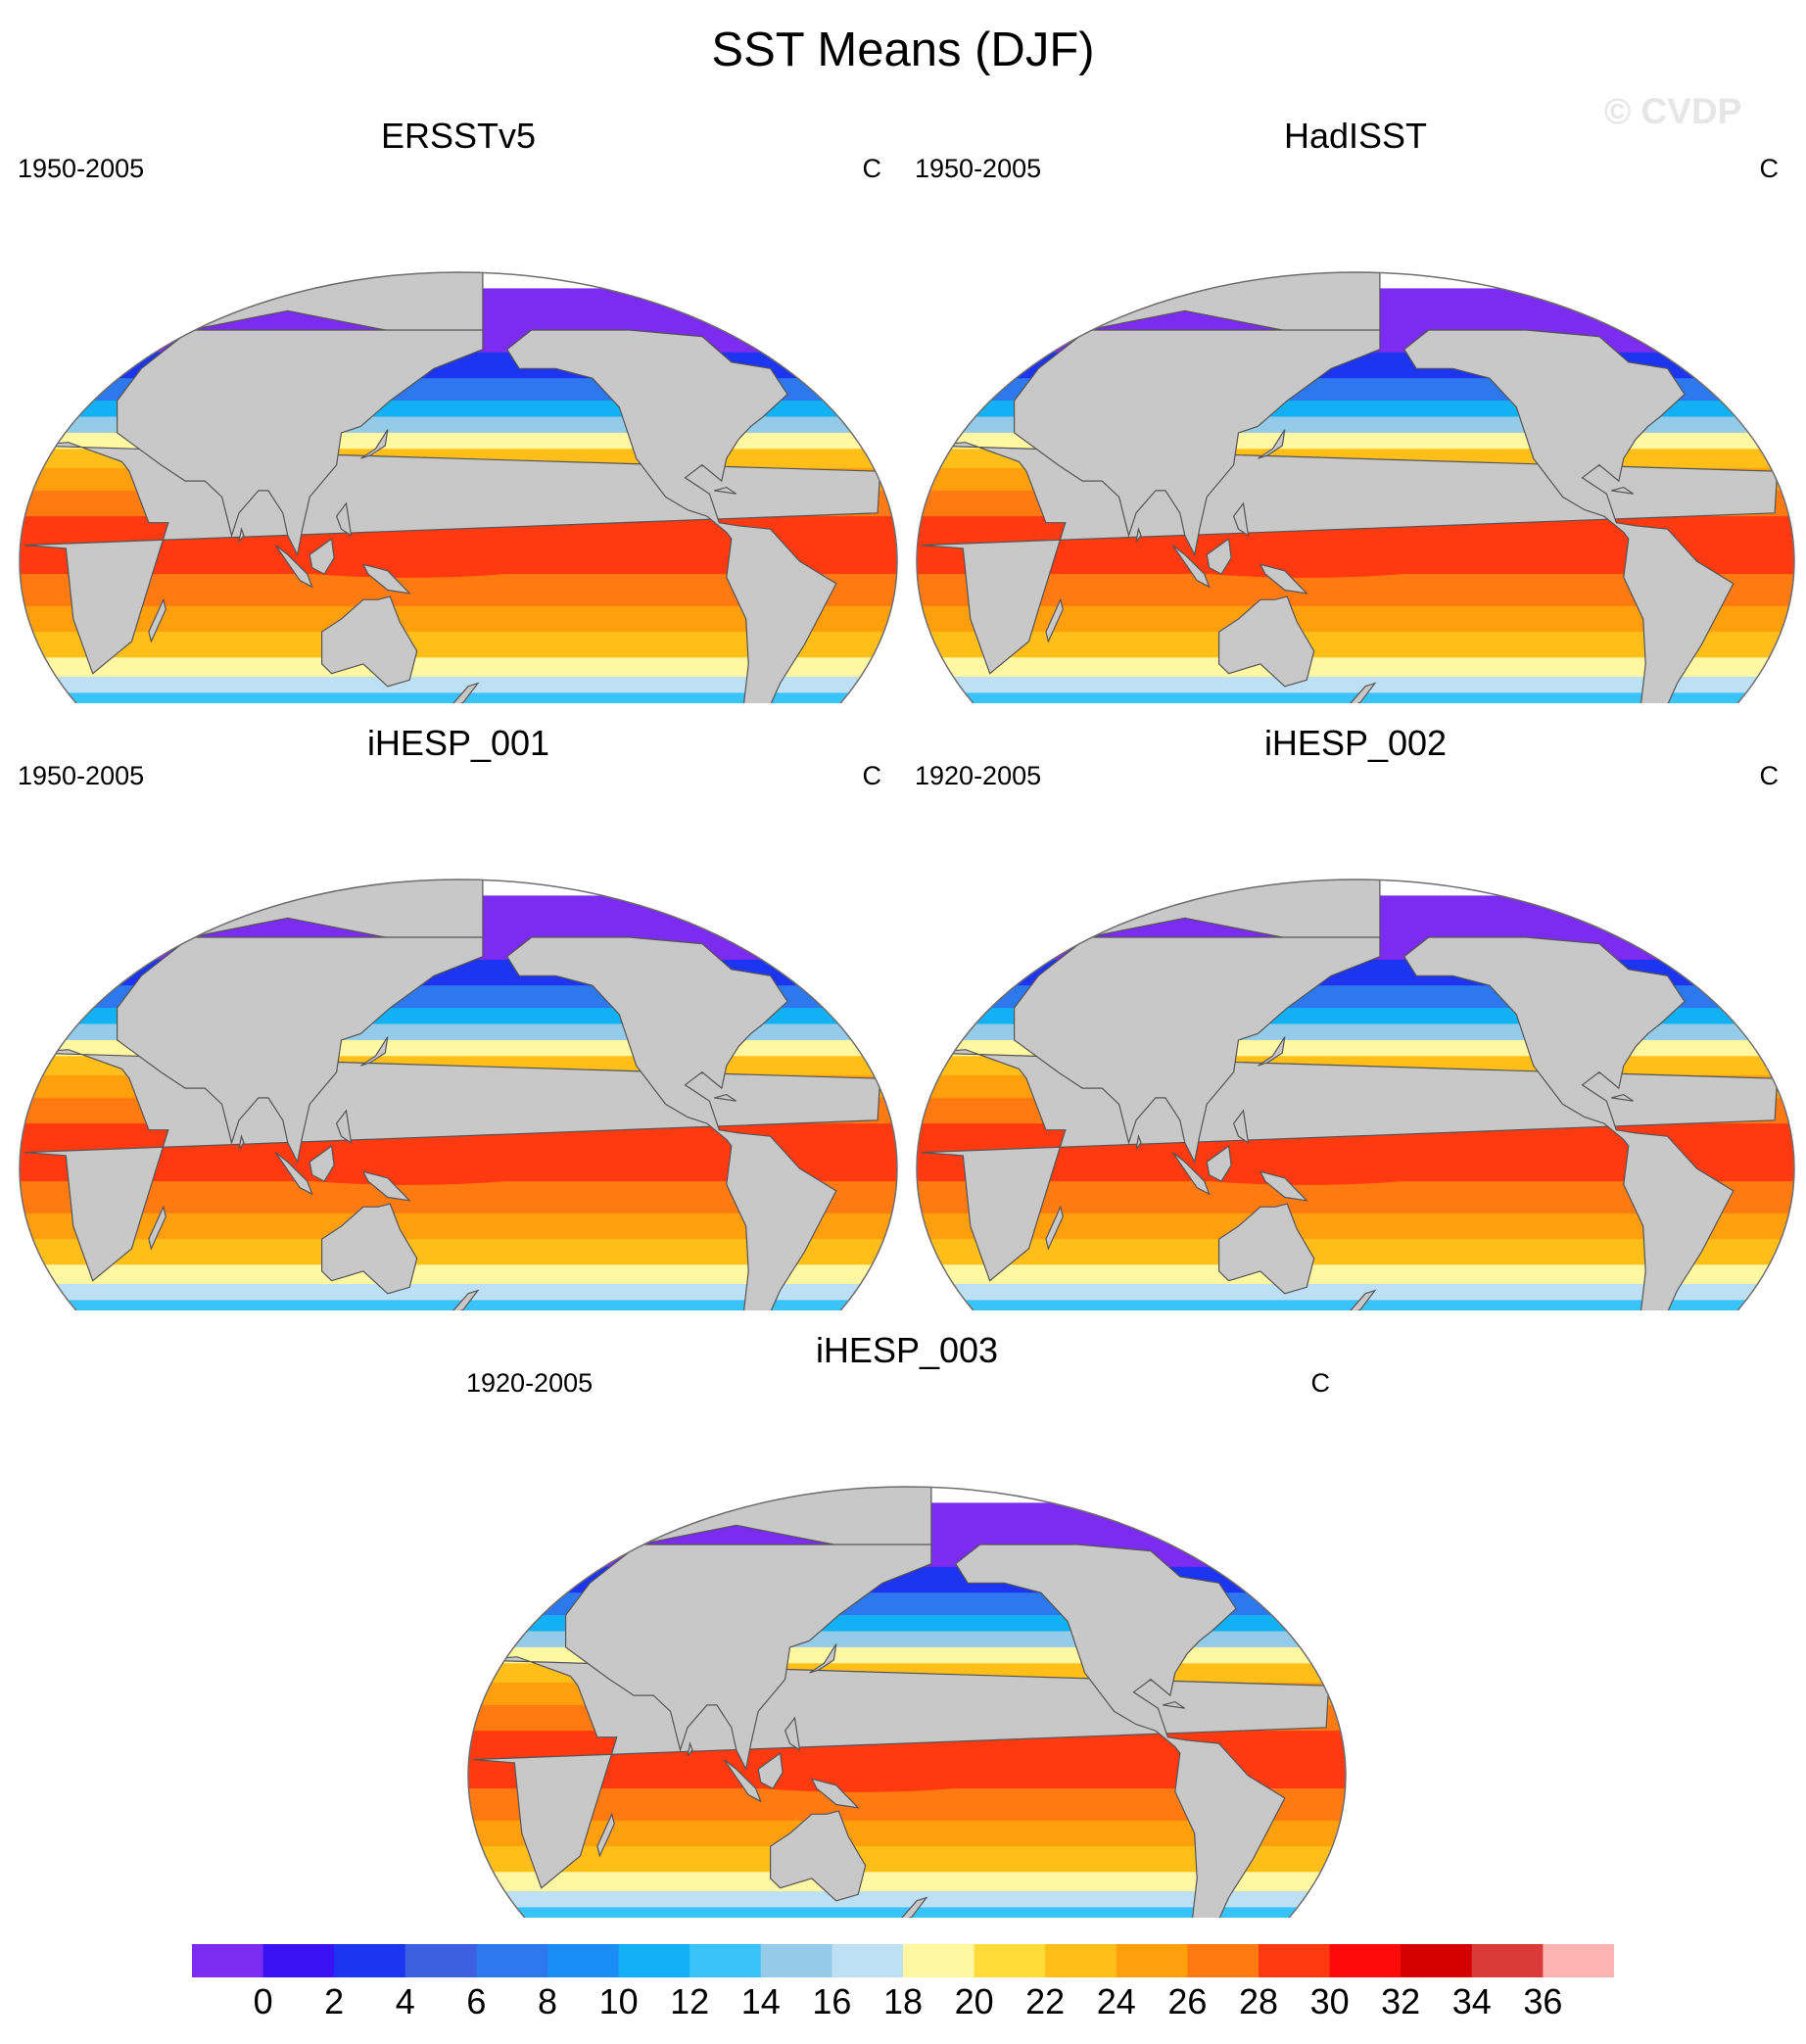 This screenshot has width=1806, height=2044. I want to click on map-panel-hadisst: HadISST 1950-2005 C, so click(1356, 409).